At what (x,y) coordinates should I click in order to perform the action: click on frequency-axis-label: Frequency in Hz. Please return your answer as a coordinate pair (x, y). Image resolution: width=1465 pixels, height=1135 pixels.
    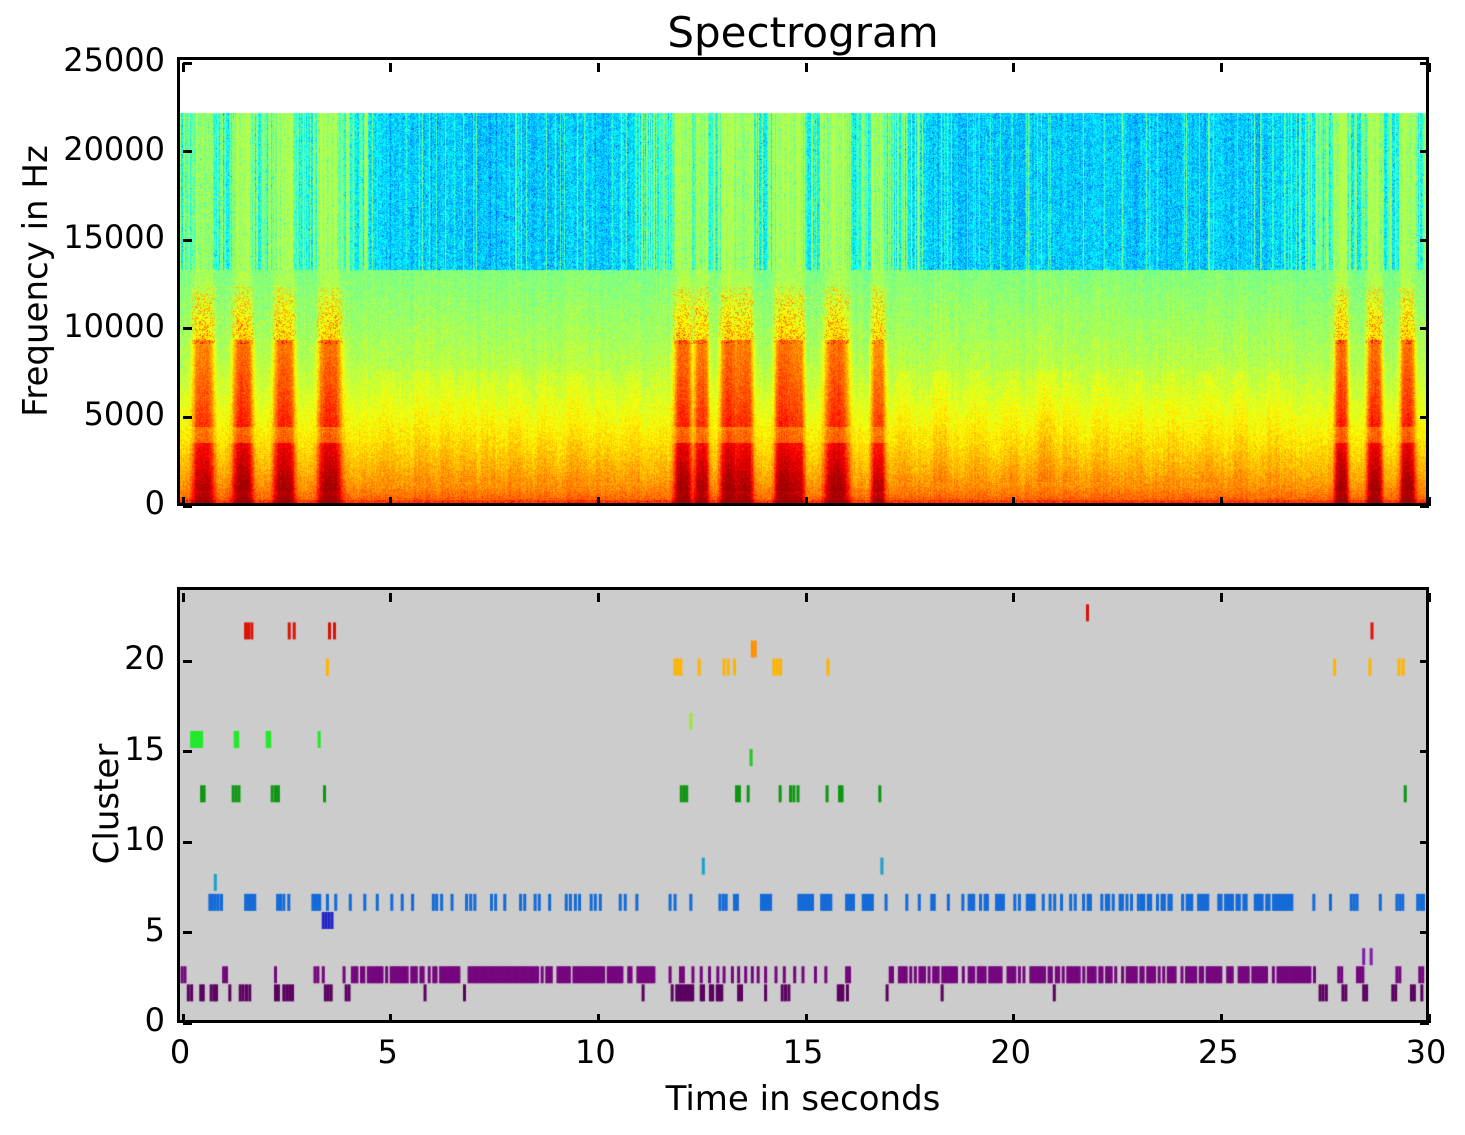
    Looking at the image, I should click on (36, 281).